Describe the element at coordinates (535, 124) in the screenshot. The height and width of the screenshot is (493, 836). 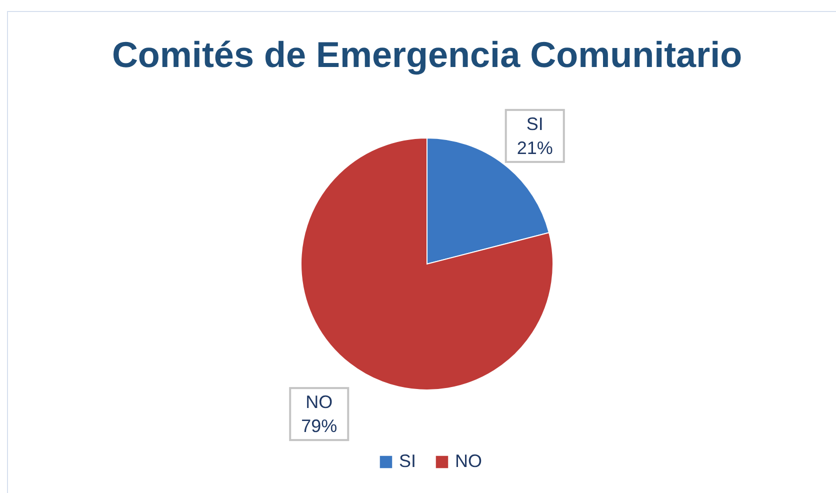
I see `slice-label: SI` at that location.